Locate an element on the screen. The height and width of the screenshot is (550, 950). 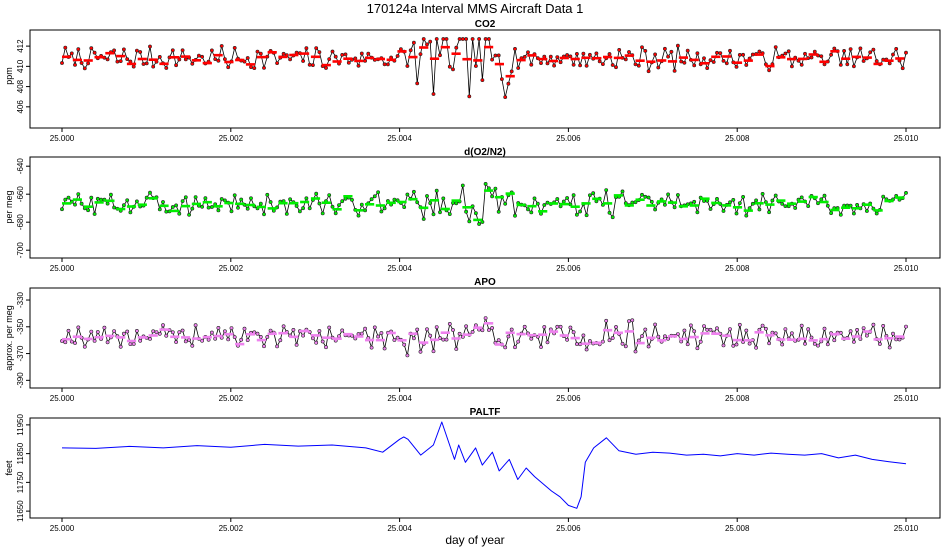
y-tick-label: -390 is located at coordinates (20, 380).